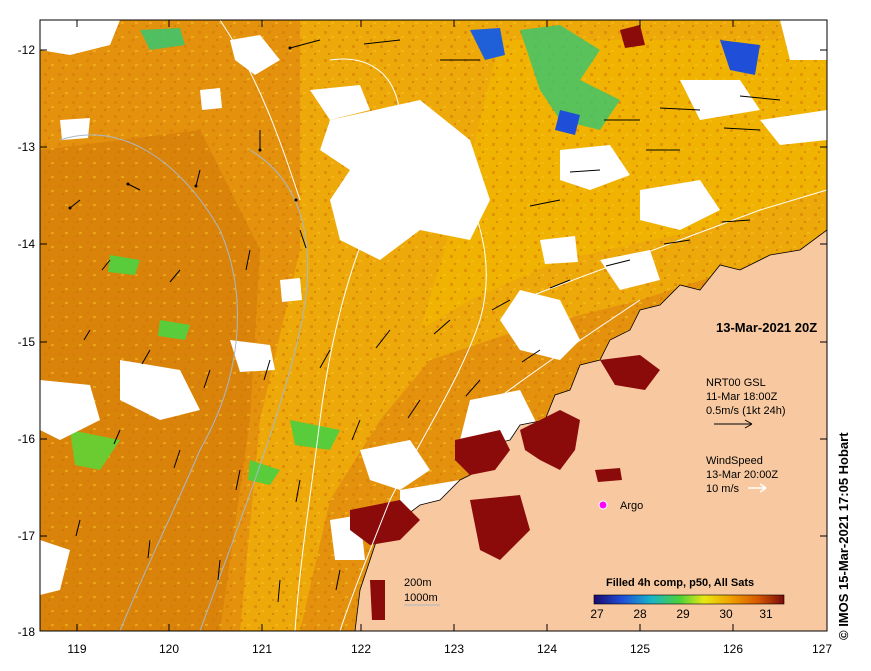 The height and width of the screenshot is (671, 871). I want to click on lat-tick: -18, so click(27, 632).